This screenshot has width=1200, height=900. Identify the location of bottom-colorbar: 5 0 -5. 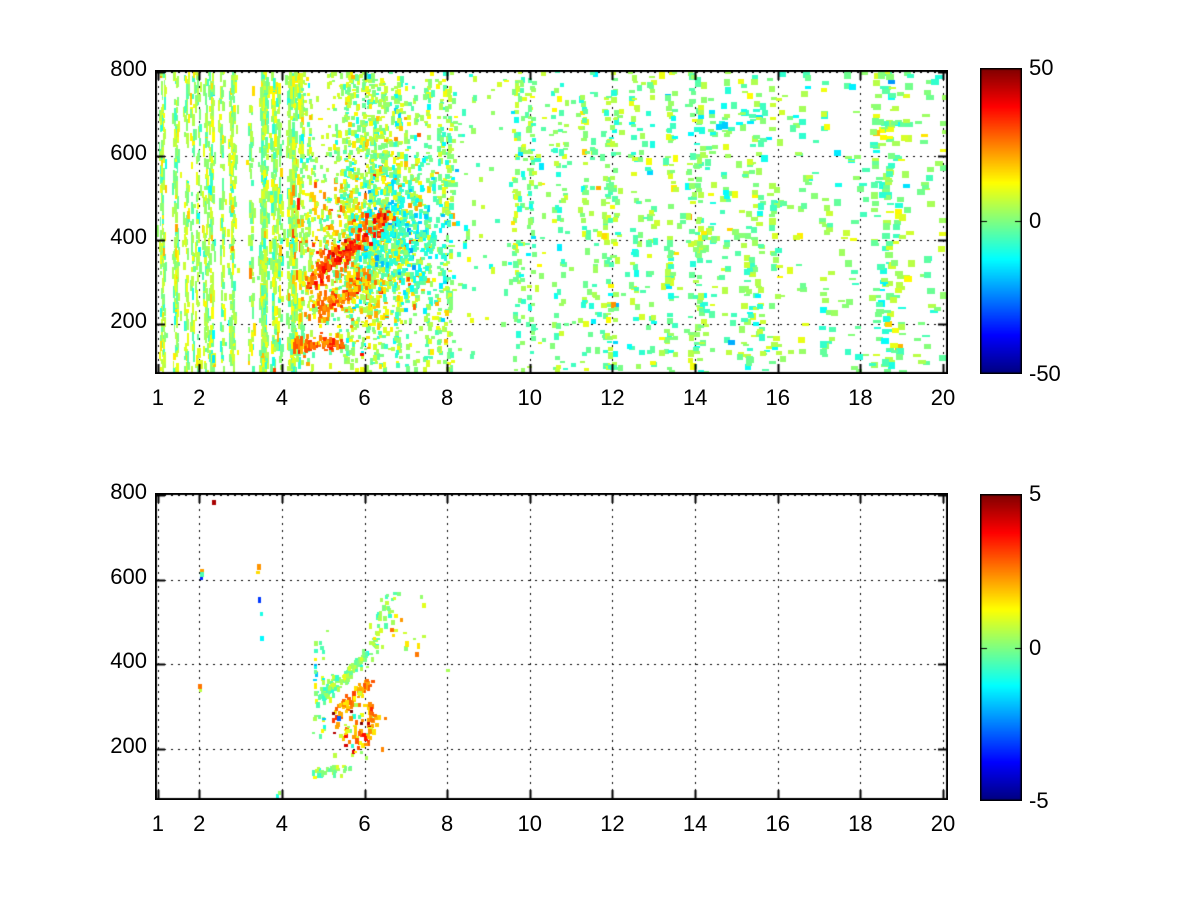
(1014, 647).